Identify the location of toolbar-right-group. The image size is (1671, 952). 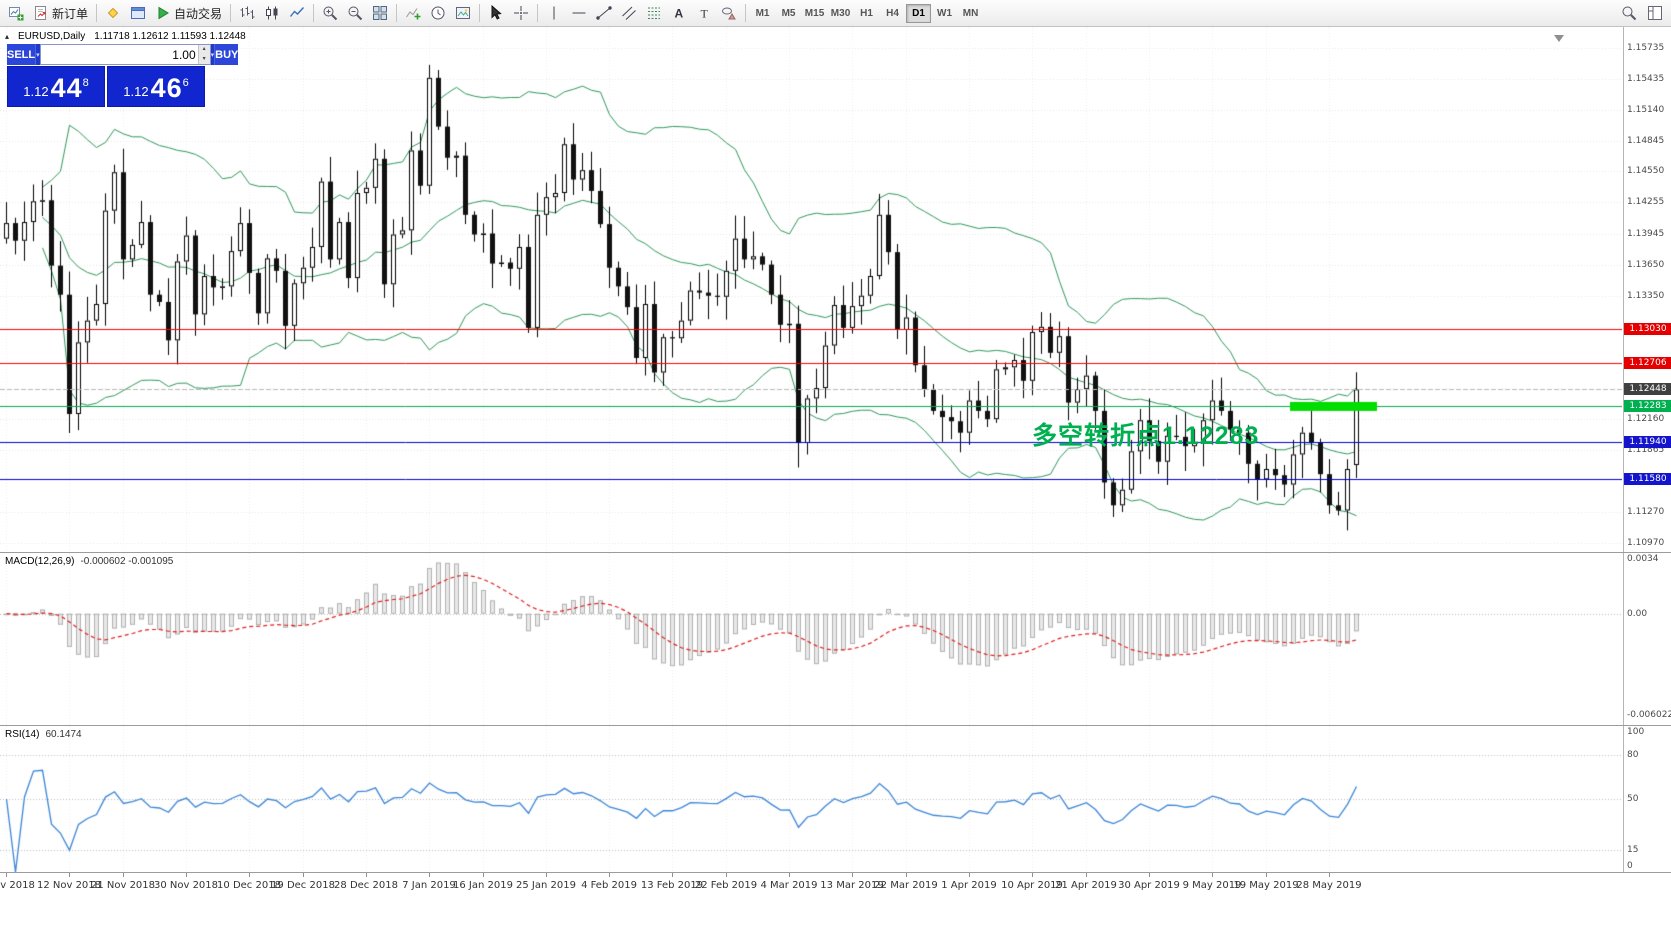
(1642, 13).